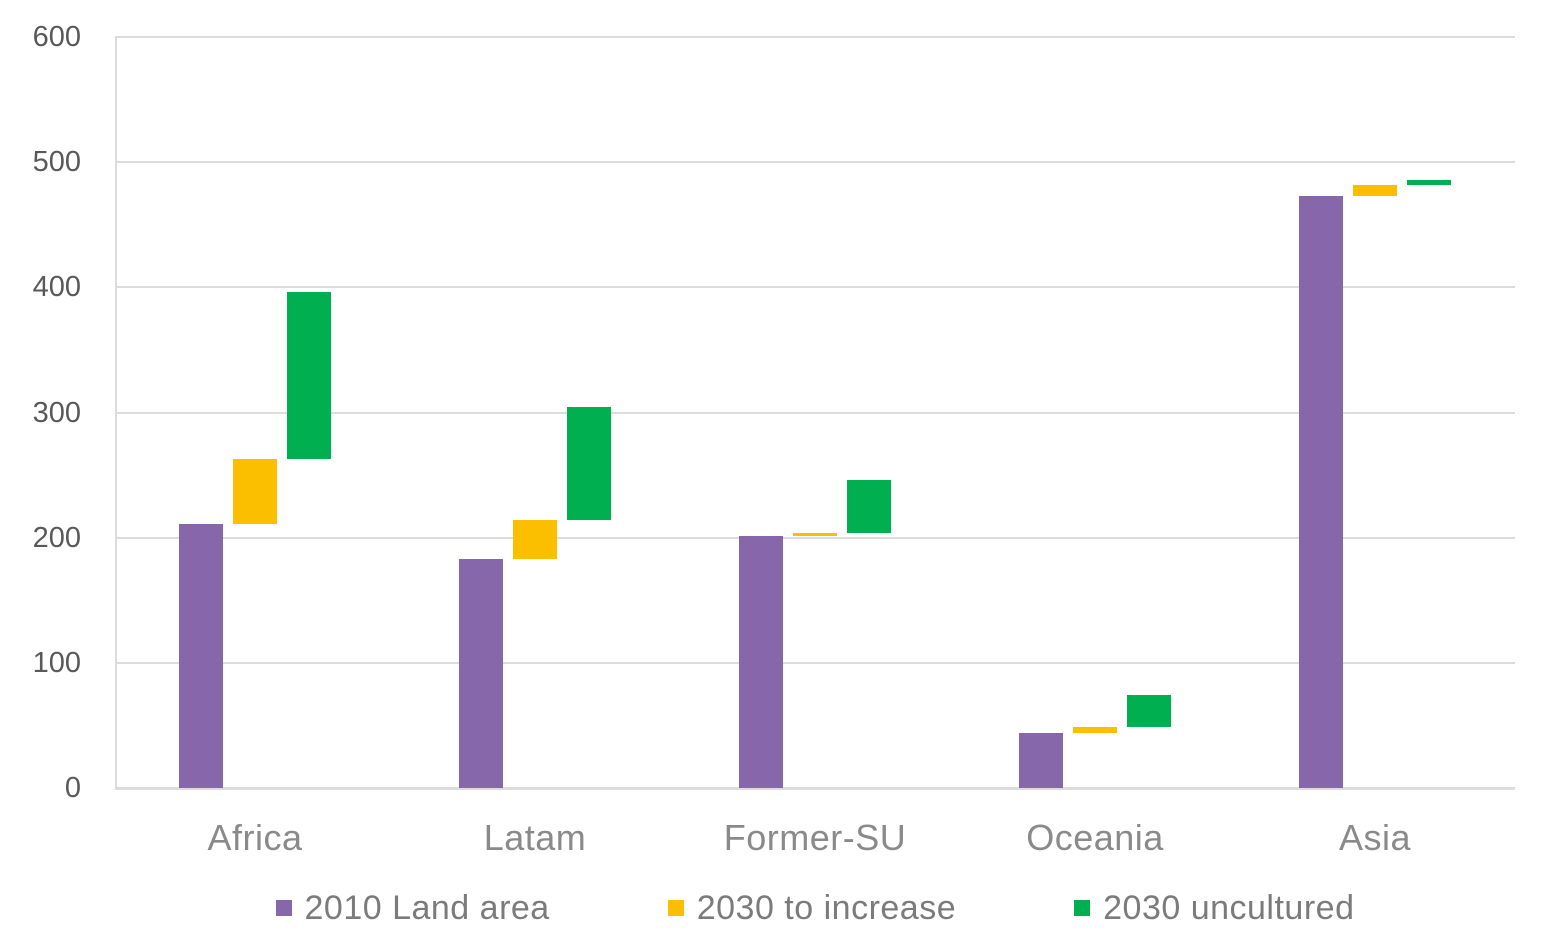  What do you see at coordinates (826, 907) in the screenshot?
I see `legend-label: 2030 to increase` at bounding box center [826, 907].